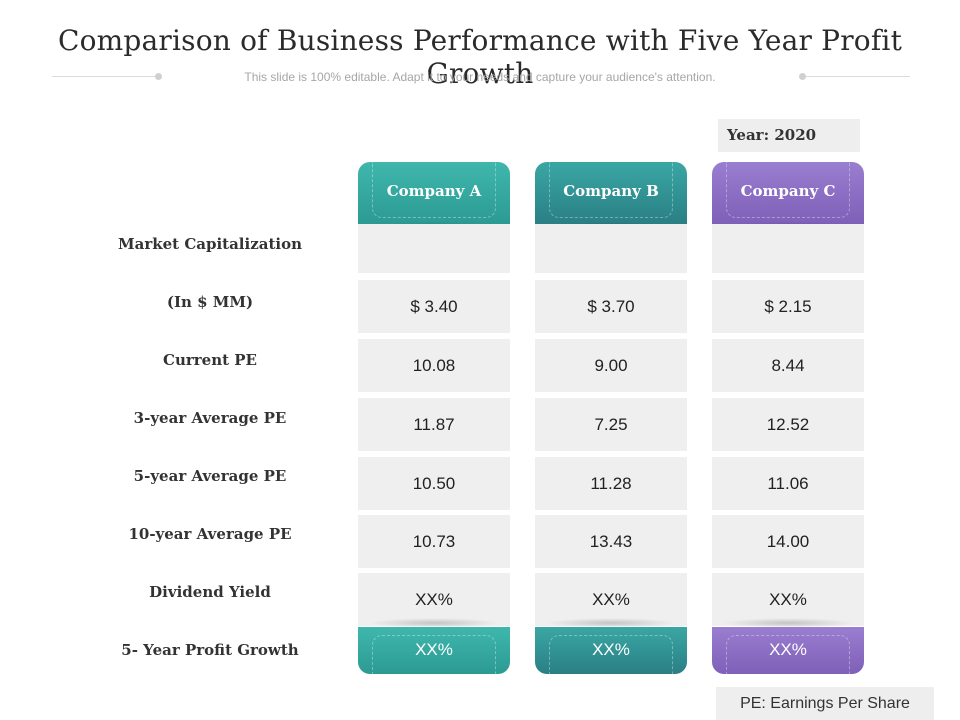  What do you see at coordinates (611, 248) in the screenshot?
I see `company-b-market-cap` at bounding box center [611, 248].